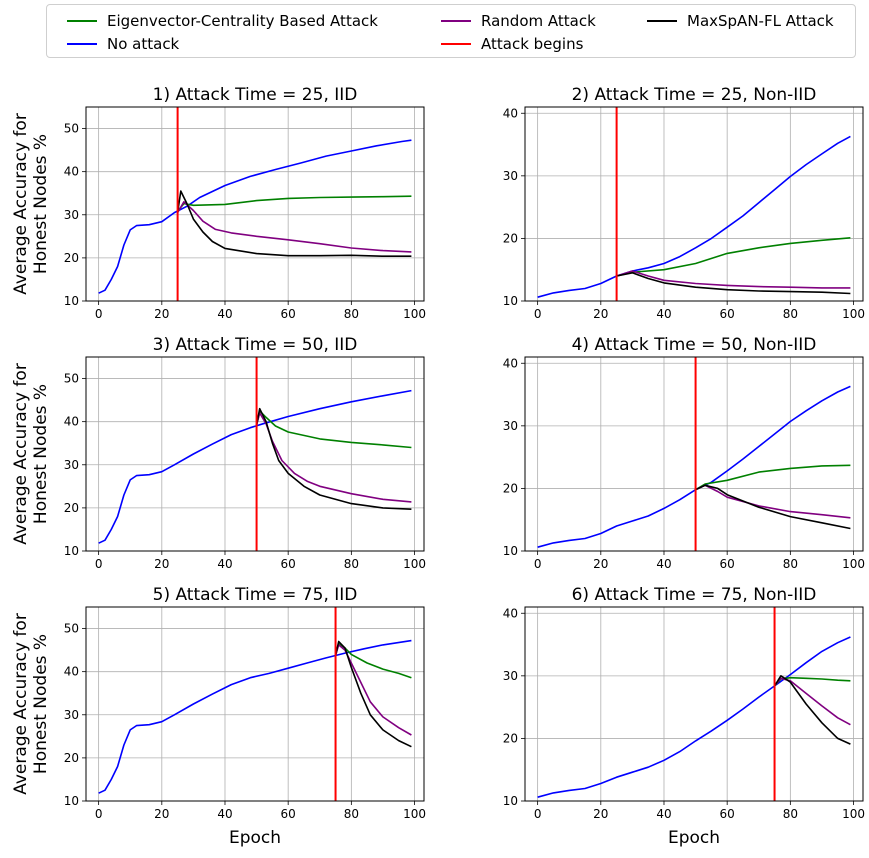 The width and height of the screenshot is (869, 858). I want to click on legend-item-maxspan: MaxSpAN-FL Attack, so click(740, 21).